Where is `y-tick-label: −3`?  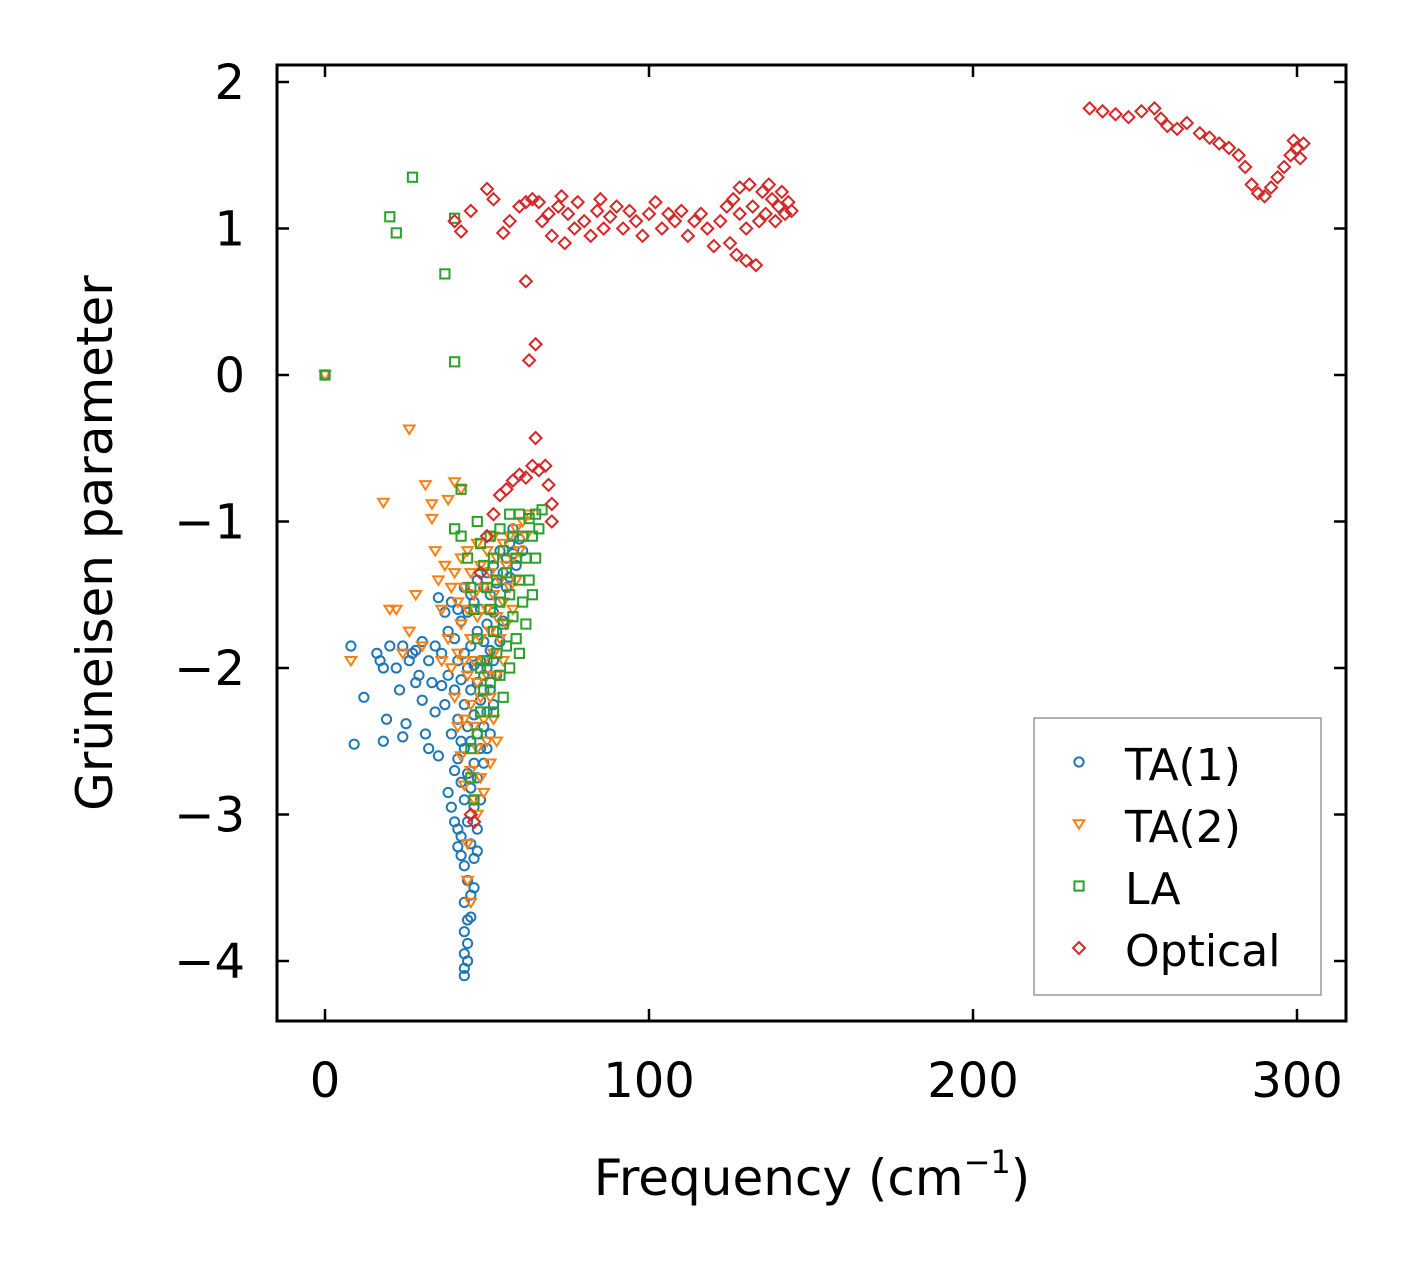
y-tick-label: −3 is located at coordinates (209, 816).